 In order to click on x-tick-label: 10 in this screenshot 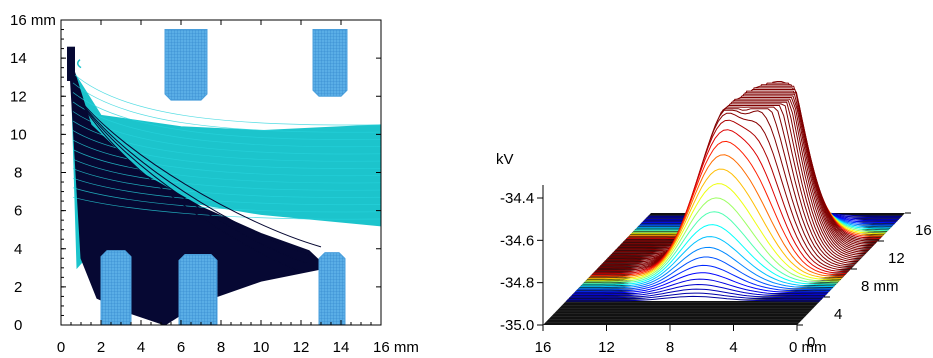, I will do `click(261, 347)`.